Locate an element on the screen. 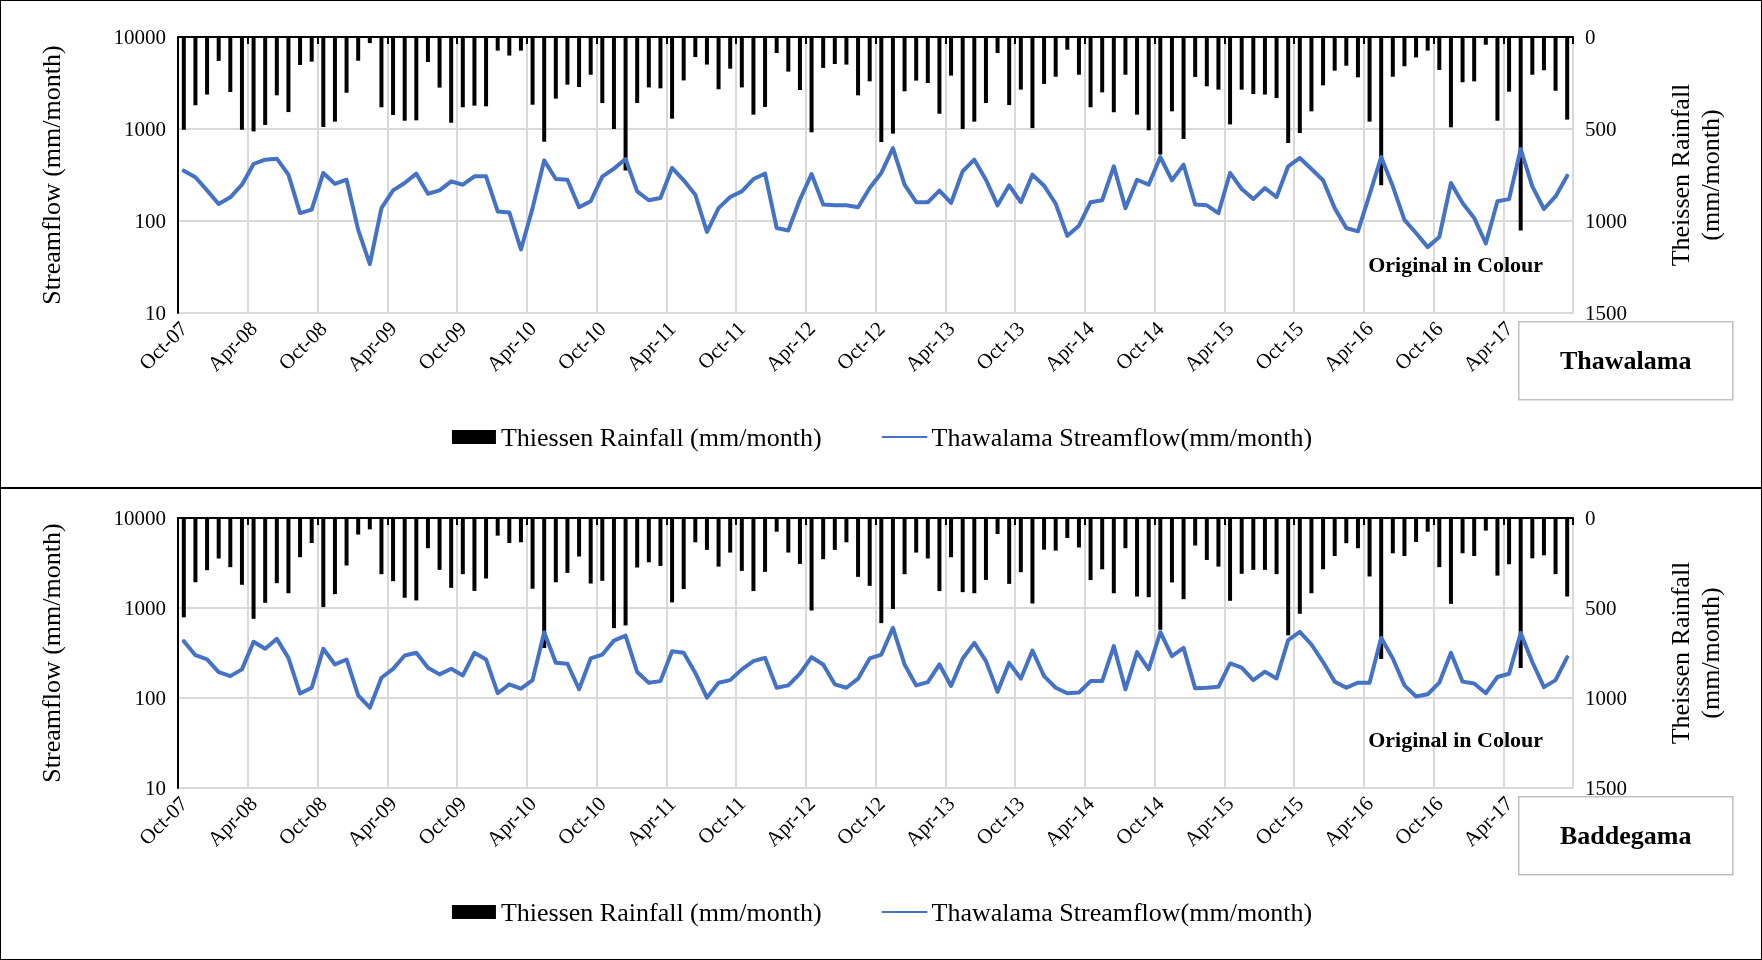 The width and height of the screenshot is (1762, 960). line-series is located at coordinates (875, 667).